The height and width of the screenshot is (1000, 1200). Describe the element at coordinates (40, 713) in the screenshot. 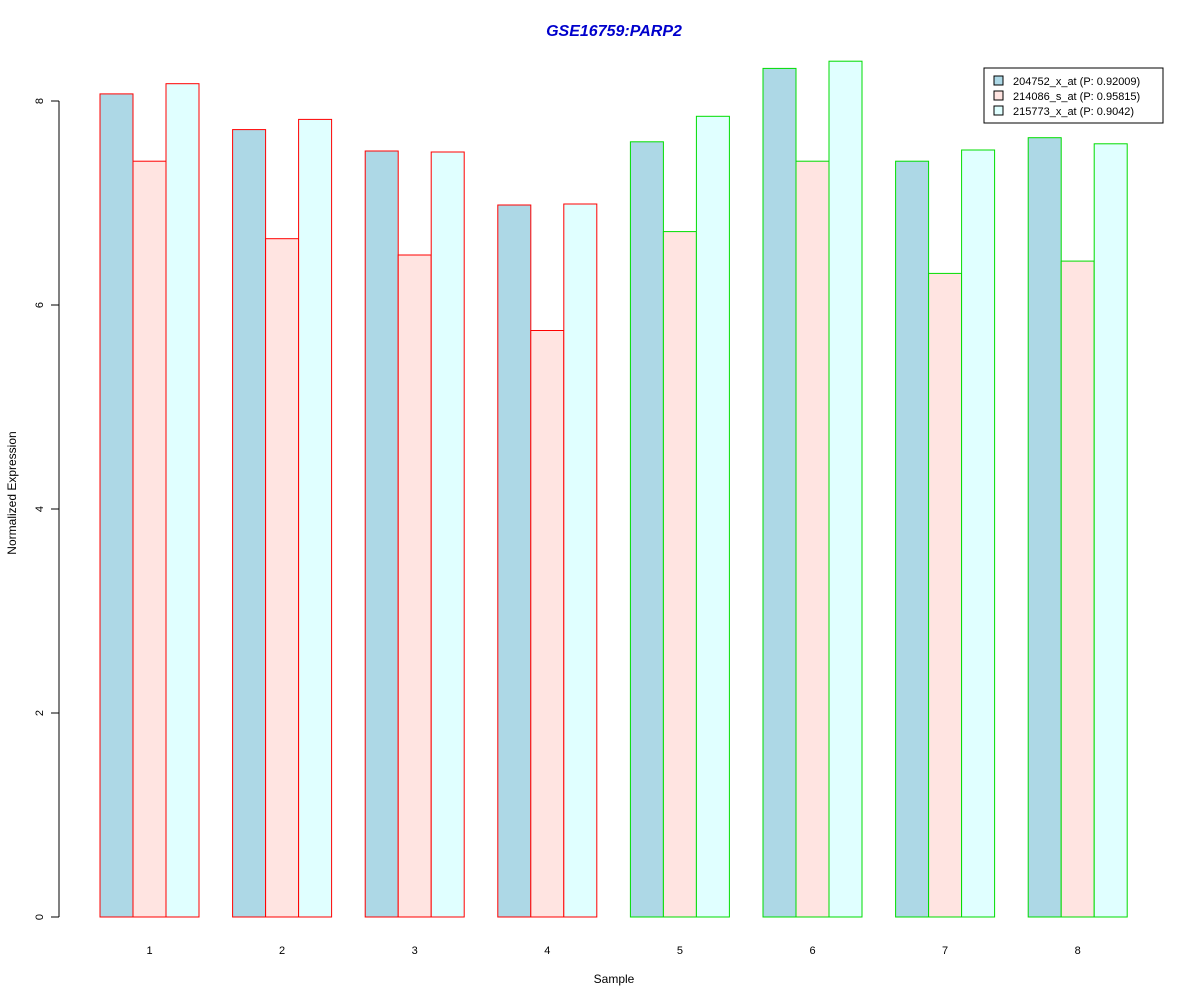

I see `y-tick-label: 2` at that location.